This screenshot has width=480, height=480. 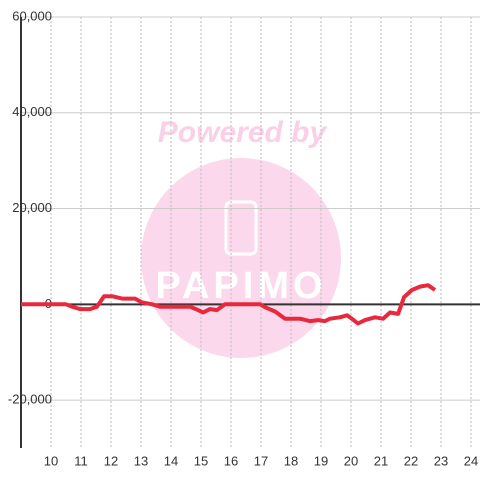 What do you see at coordinates (321, 460) in the screenshot?
I see `x-tick-label: 19` at bounding box center [321, 460].